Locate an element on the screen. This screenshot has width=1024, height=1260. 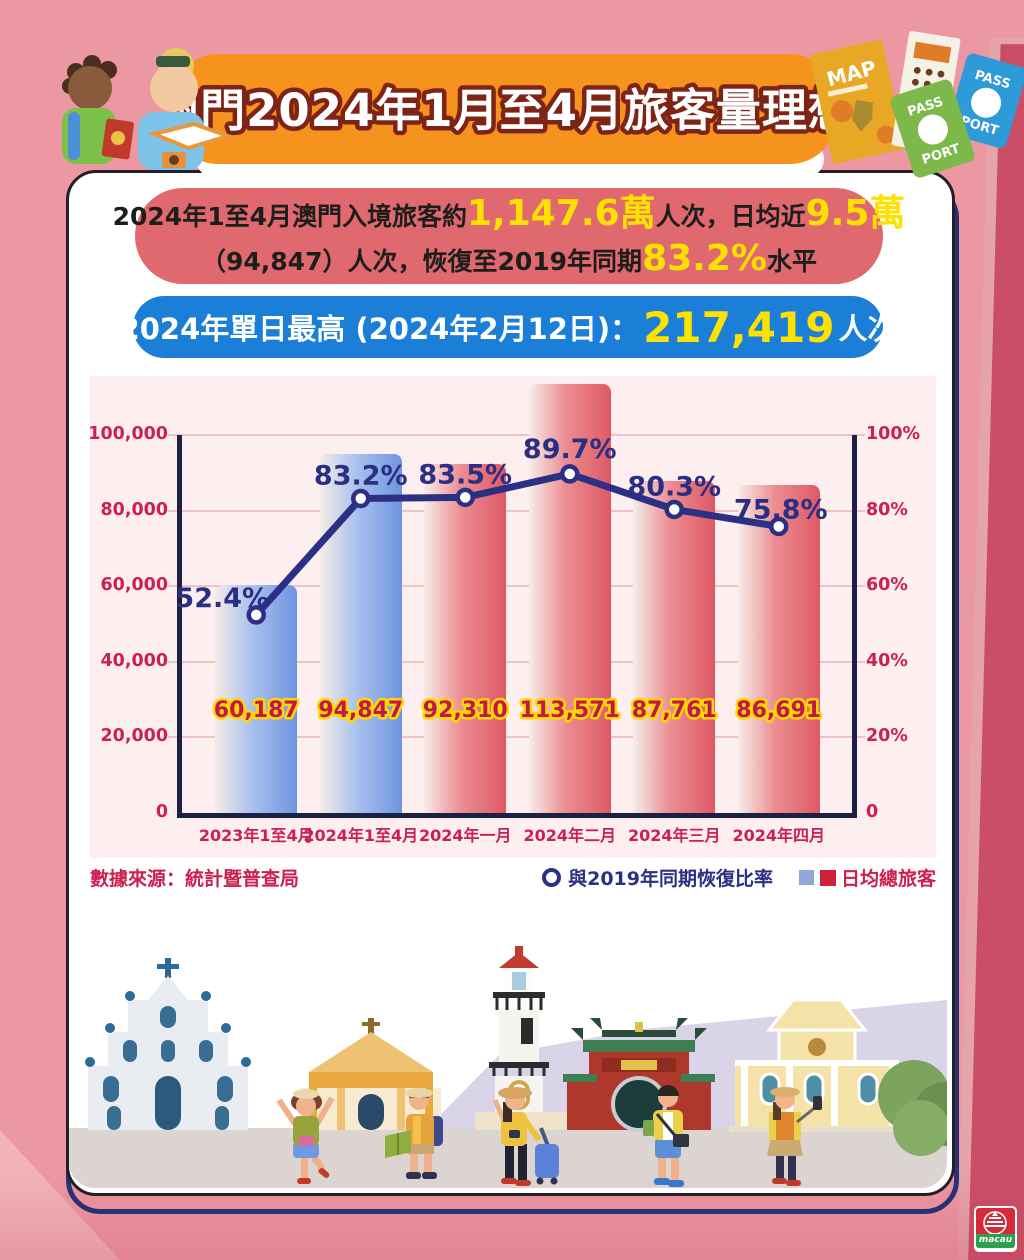
building-ama-temple is located at coordinates (639, 1075).